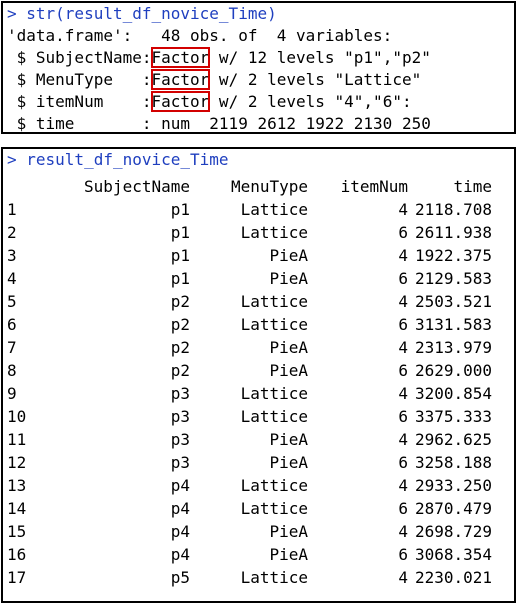  What do you see at coordinates (249, 255) in the screenshot?
I see `table-row: 3 p1 PieA 4 1922.375` at bounding box center [249, 255].